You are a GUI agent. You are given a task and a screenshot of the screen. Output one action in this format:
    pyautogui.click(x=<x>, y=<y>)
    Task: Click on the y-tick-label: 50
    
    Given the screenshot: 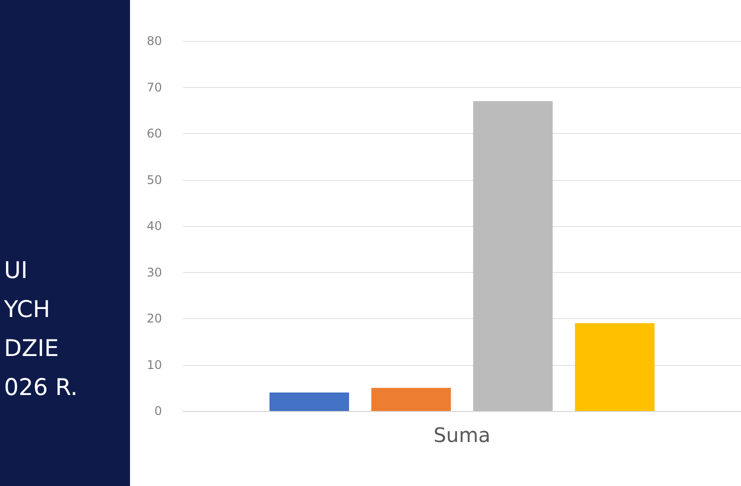 What is the action you would take?
    pyautogui.click(x=154, y=179)
    